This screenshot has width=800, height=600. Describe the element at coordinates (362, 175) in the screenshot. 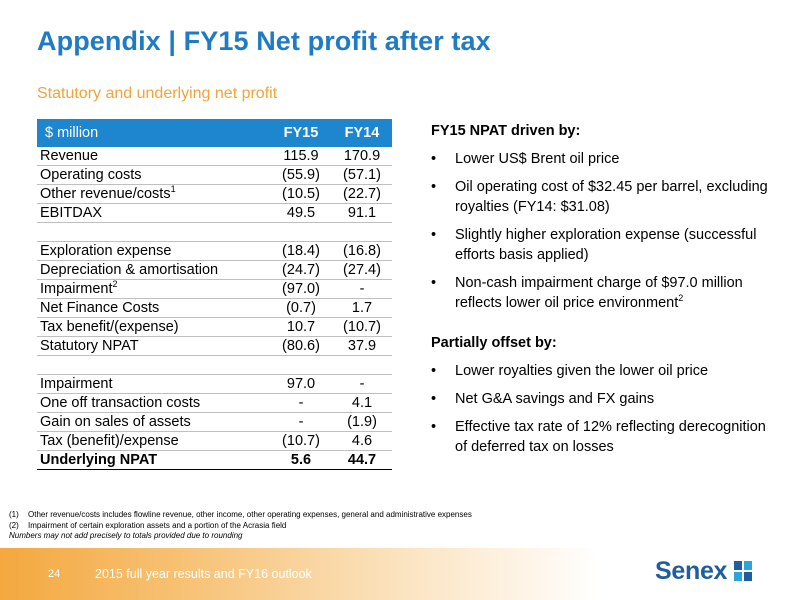

I see `fy14-value: (57.1)` at that location.